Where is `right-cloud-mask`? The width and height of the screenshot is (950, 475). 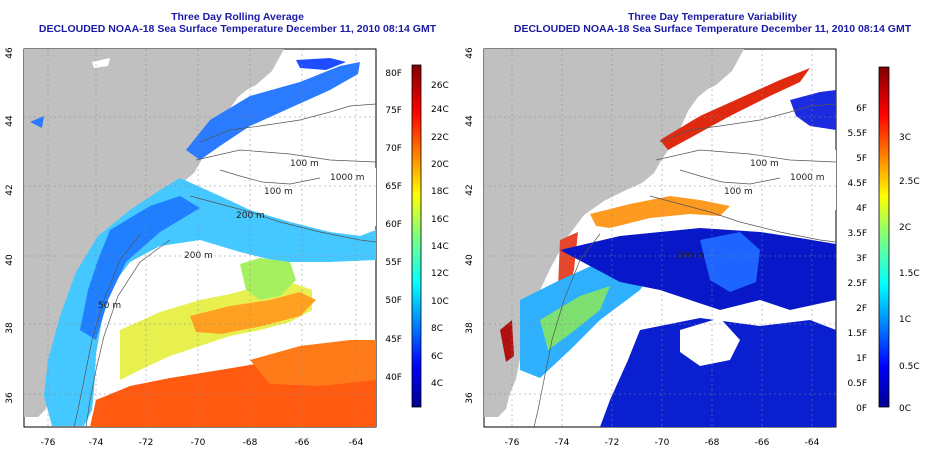 right-cloud-mask is located at coordinates (710, 342).